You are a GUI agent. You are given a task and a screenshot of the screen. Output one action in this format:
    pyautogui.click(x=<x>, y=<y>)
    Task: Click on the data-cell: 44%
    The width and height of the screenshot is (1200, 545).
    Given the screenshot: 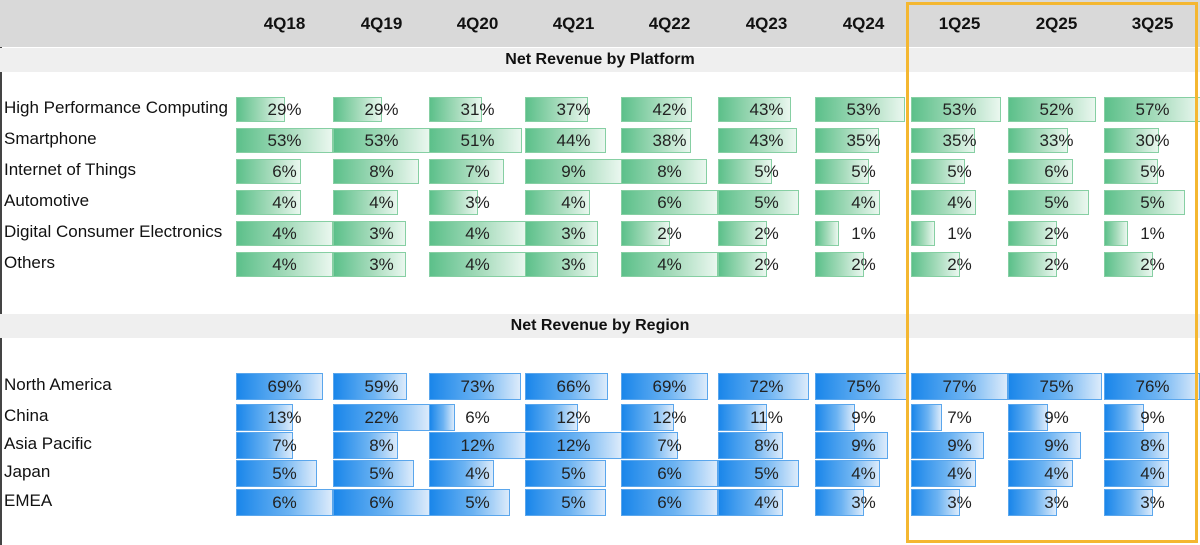 What is the action you would take?
    pyautogui.click(x=573, y=140)
    